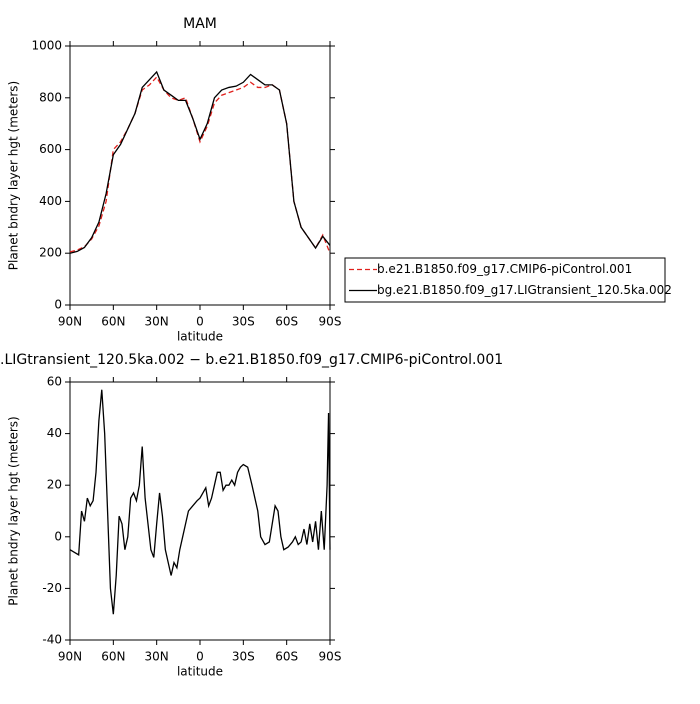 This screenshot has width=700, height=704. I want to click on y-tick-label: -40, so click(52, 640).